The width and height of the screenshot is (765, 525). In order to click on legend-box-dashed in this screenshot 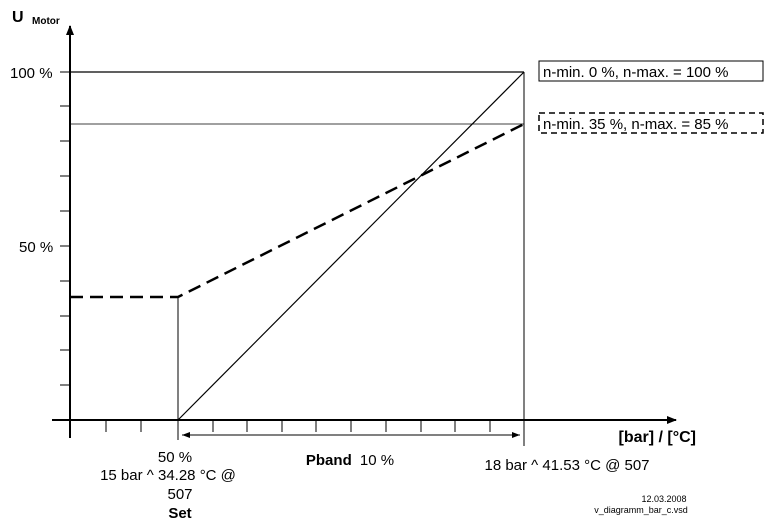, I will do `click(651, 123)`.